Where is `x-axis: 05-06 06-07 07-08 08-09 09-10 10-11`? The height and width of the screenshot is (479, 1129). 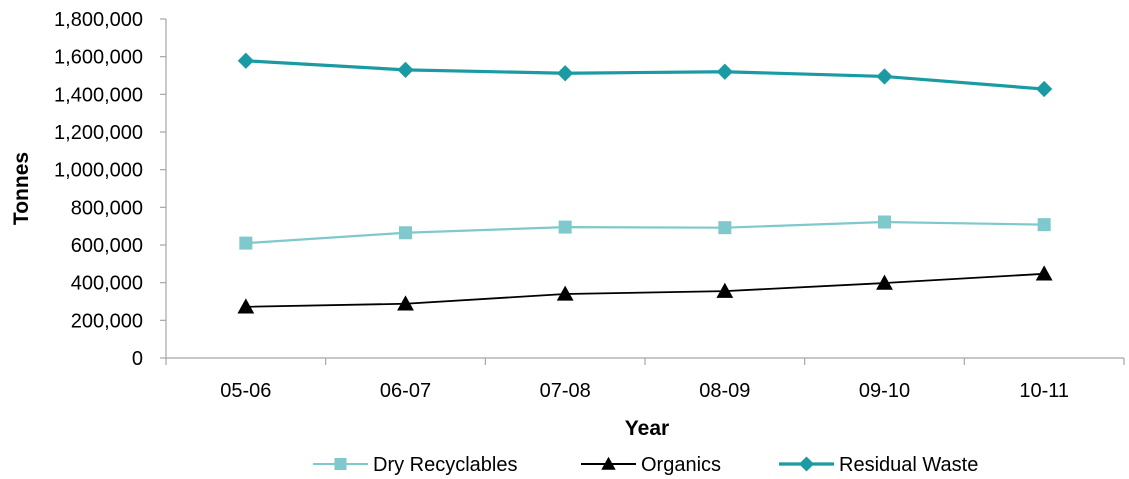
x-axis: 05-06 06-07 07-08 08-09 09-10 10-11 is located at coordinates (645, 379).